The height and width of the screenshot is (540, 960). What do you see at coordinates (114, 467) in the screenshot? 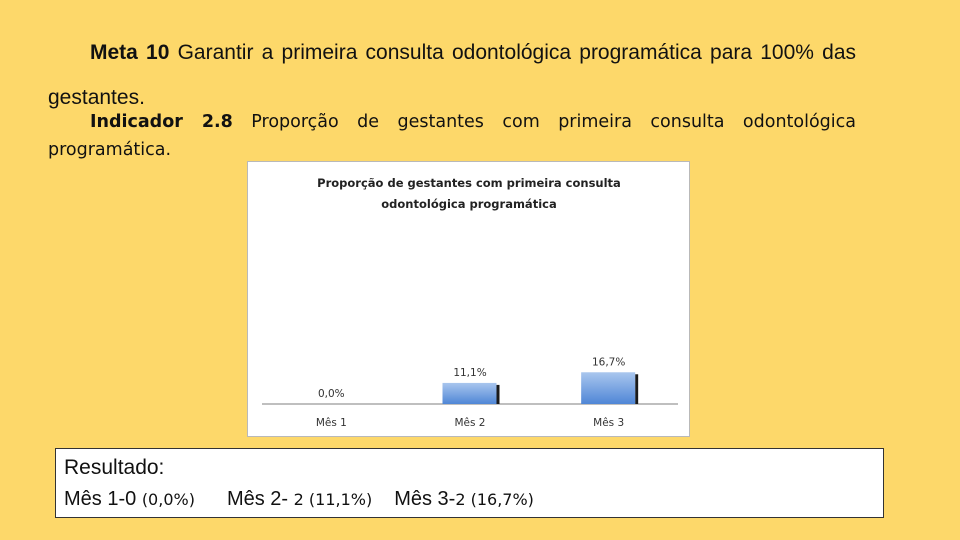
I see `result-title: Resultado:` at bounding box center [114, 467].